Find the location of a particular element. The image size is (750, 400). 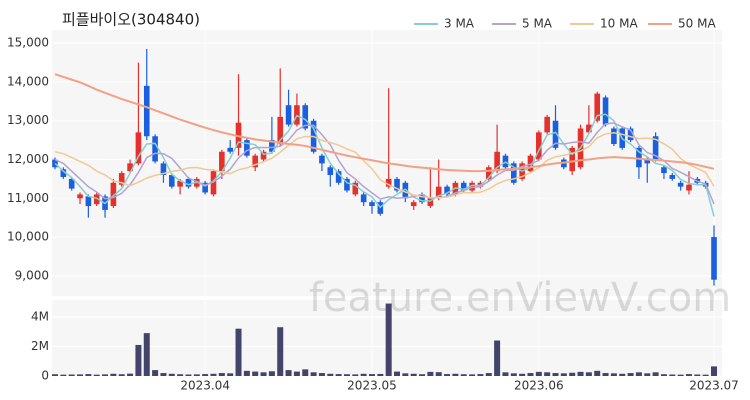

chart-title: 피플바이오(304840) is located at coordinates (131, 20).